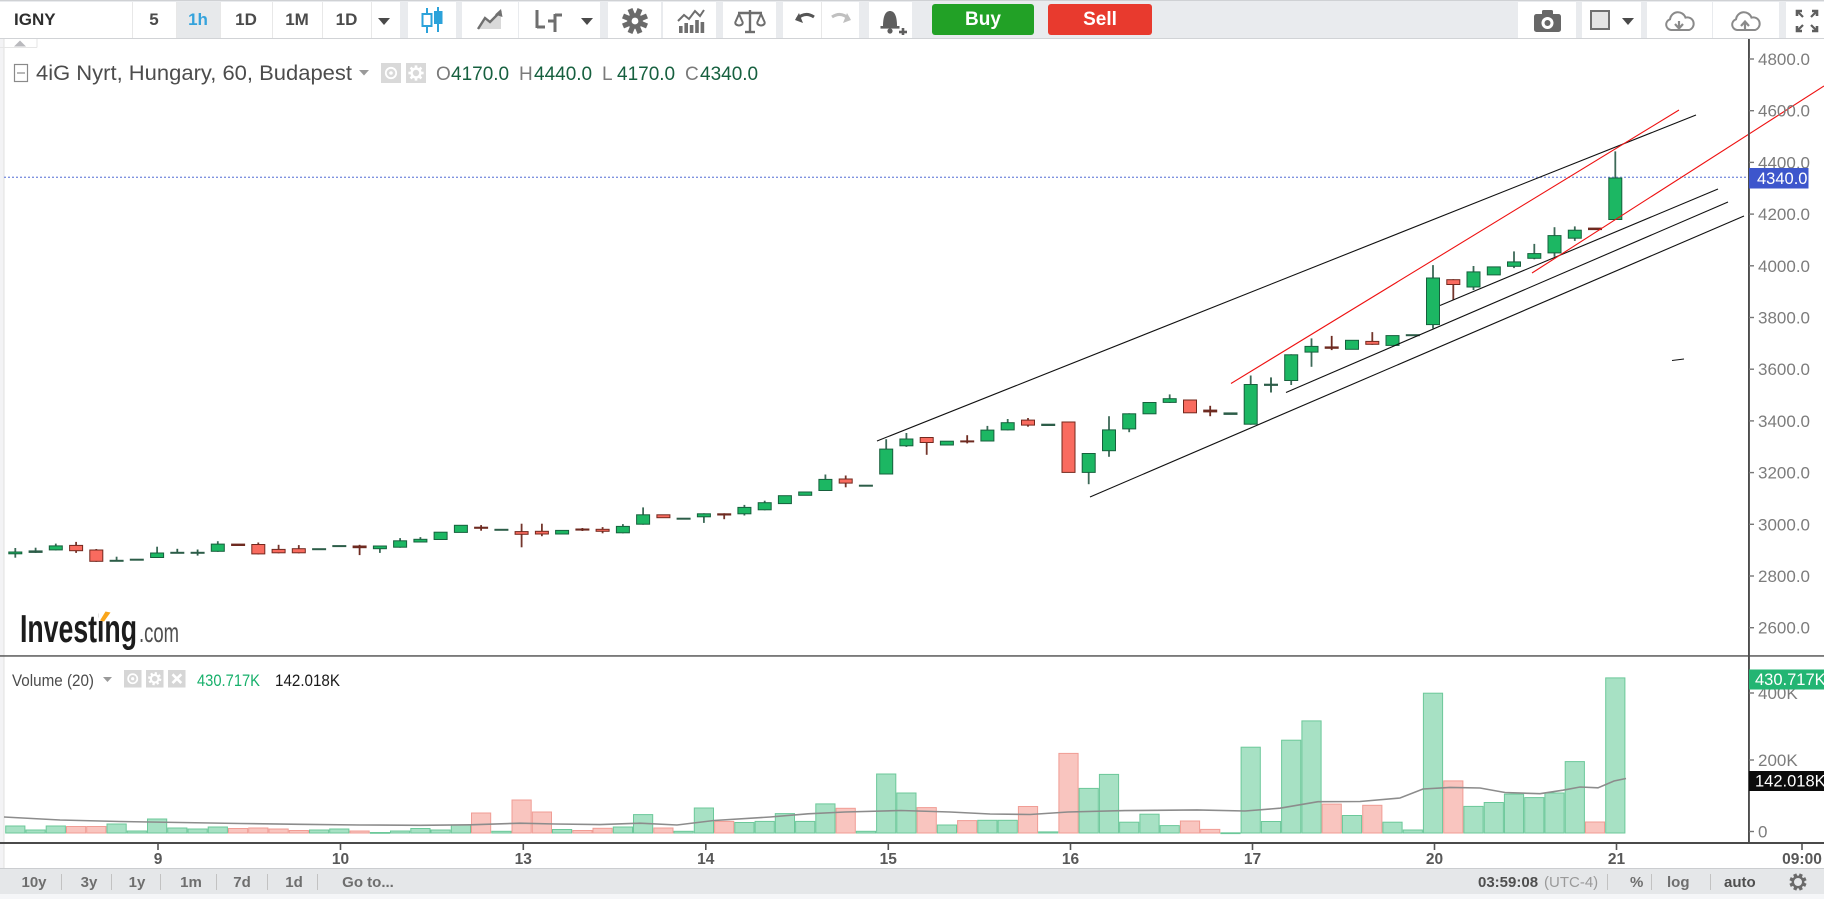 This screenshot has width=1824, height=899. What do you see at coordinates (1617, 859) in the screenshot?
I see `svg-text: 21` at bounding box center [1617, 859].